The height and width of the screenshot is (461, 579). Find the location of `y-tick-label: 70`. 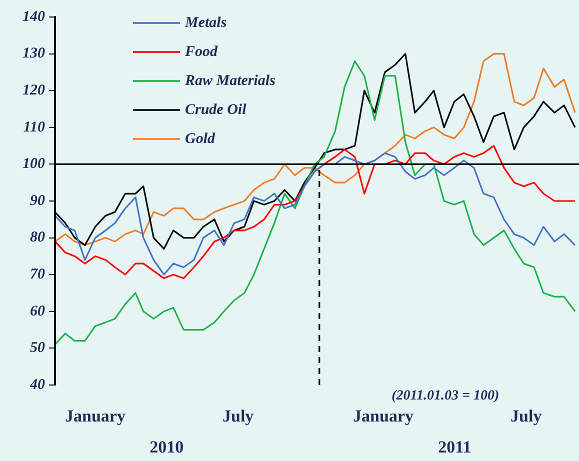

y-tick-label: 70 is located at coordinates (38, 274).